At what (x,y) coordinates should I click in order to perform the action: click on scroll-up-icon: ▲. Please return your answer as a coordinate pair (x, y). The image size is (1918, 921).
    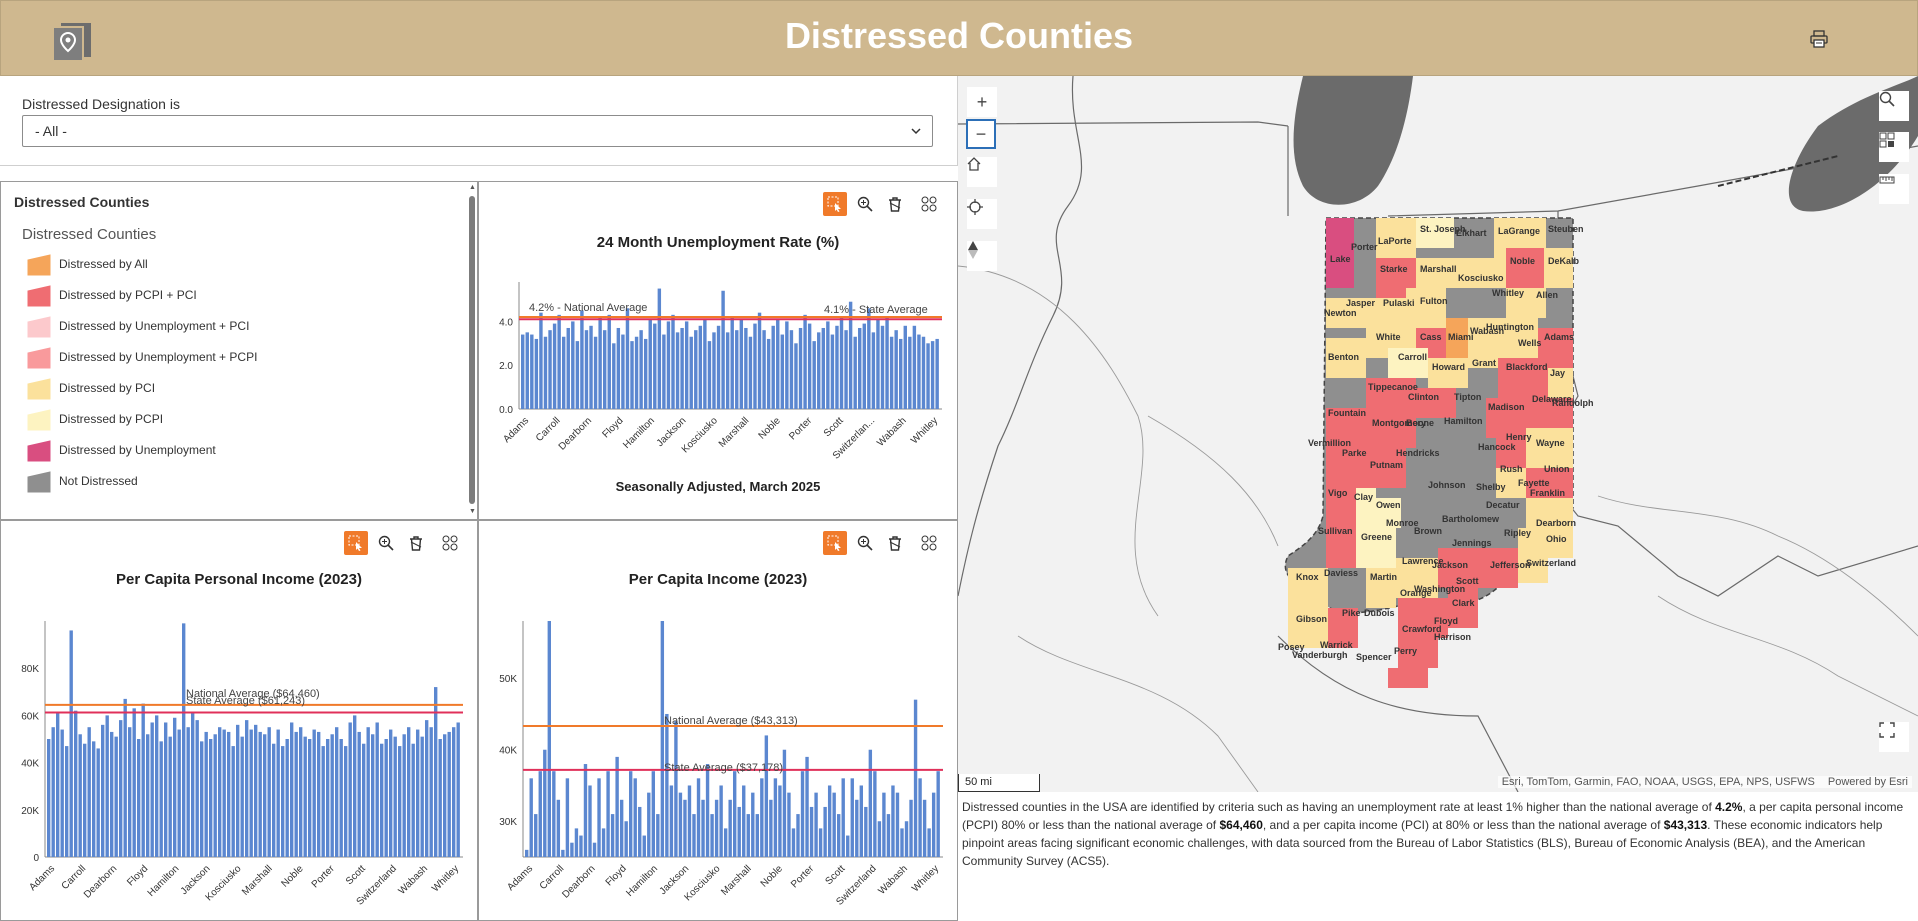
    Looking at the image, I should click on (472, 187).